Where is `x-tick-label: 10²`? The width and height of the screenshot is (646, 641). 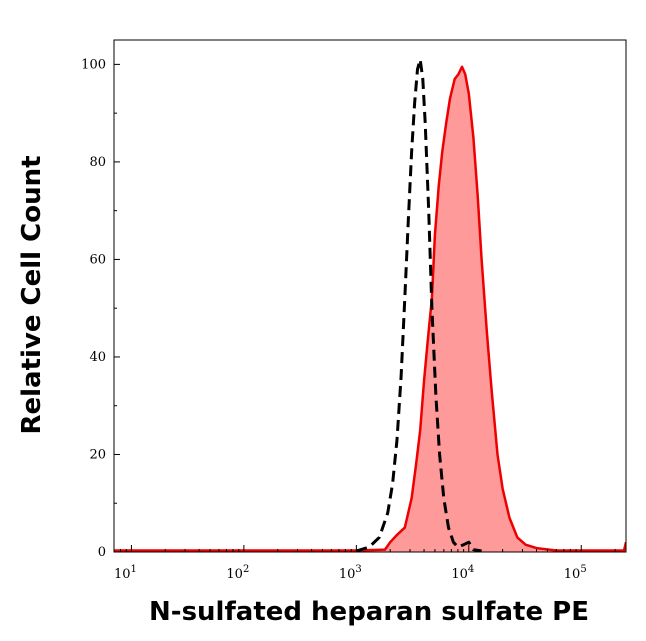 x-tick-label: 10² is located at coordinates (237, 573).